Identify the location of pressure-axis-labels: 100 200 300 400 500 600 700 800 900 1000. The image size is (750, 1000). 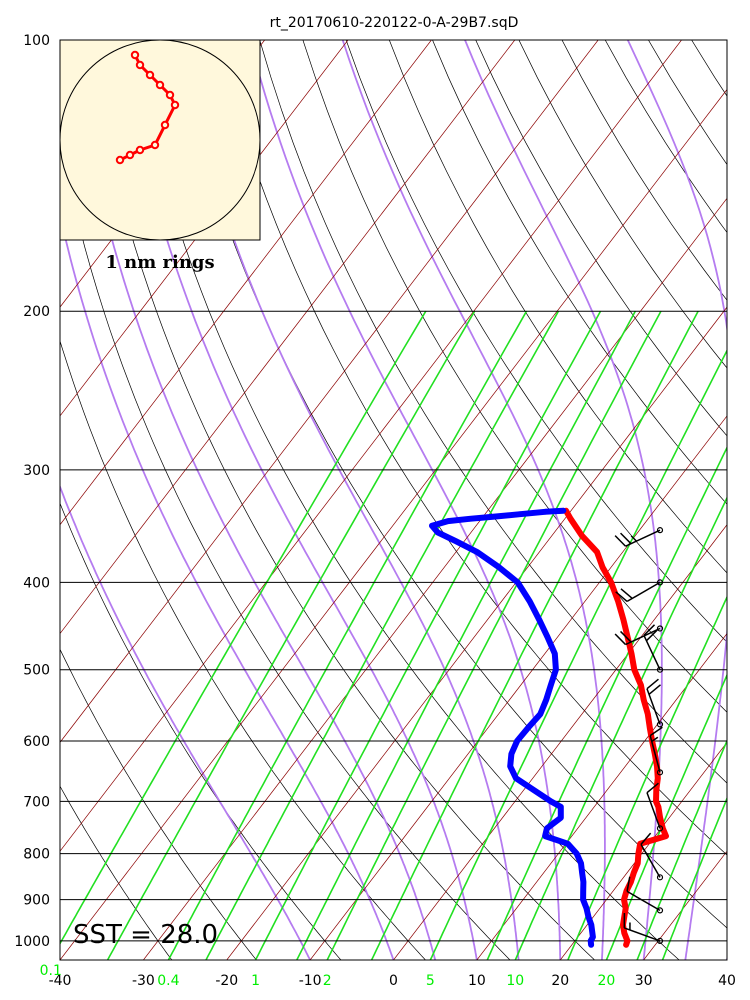
(32, 491).